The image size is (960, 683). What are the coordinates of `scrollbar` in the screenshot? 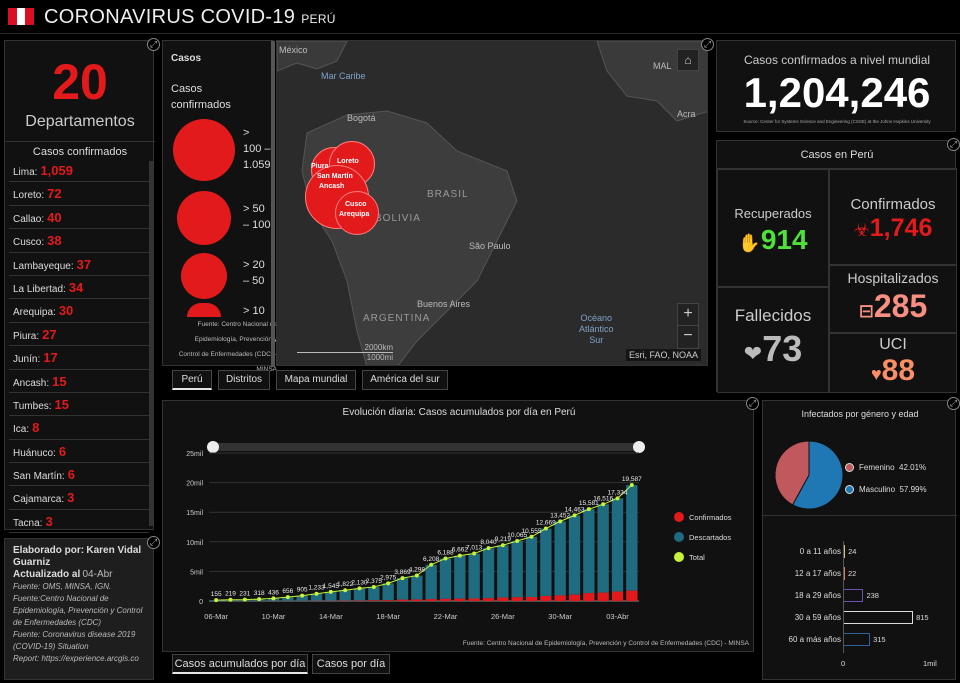 It's located at (151, 343).